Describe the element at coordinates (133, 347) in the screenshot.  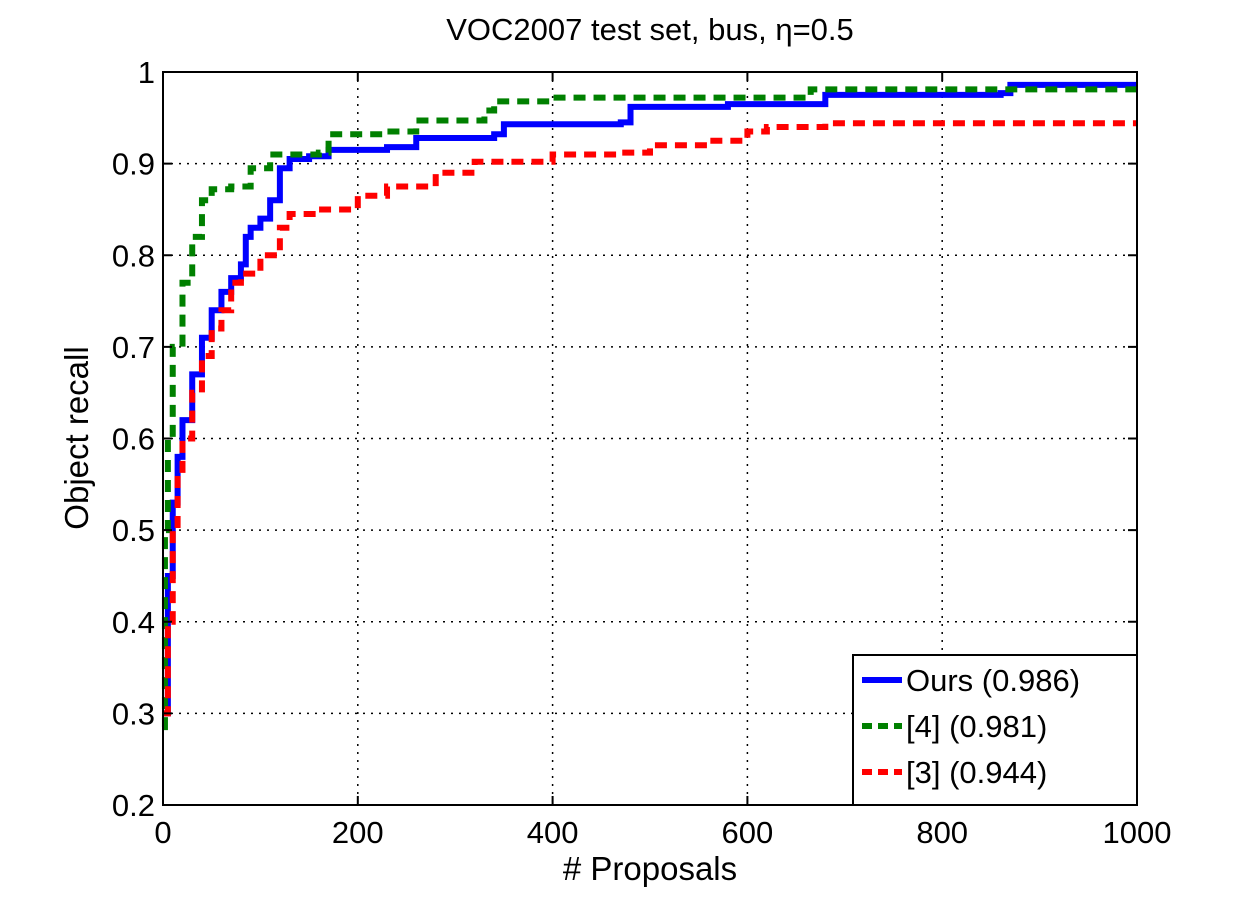
I see `y-tick-label: 0.7` at that location.